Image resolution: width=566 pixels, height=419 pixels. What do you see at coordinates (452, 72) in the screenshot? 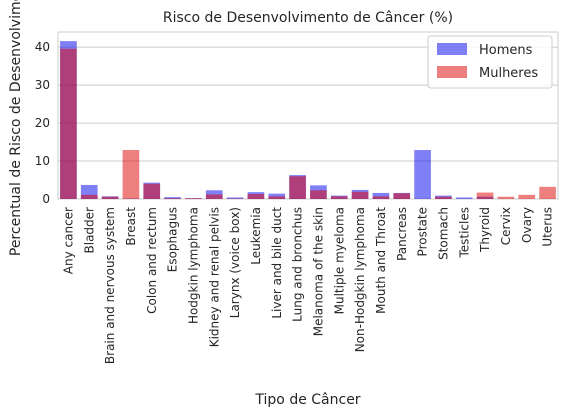
I see `legend-swatch-women` at bounding box center [452, 72].